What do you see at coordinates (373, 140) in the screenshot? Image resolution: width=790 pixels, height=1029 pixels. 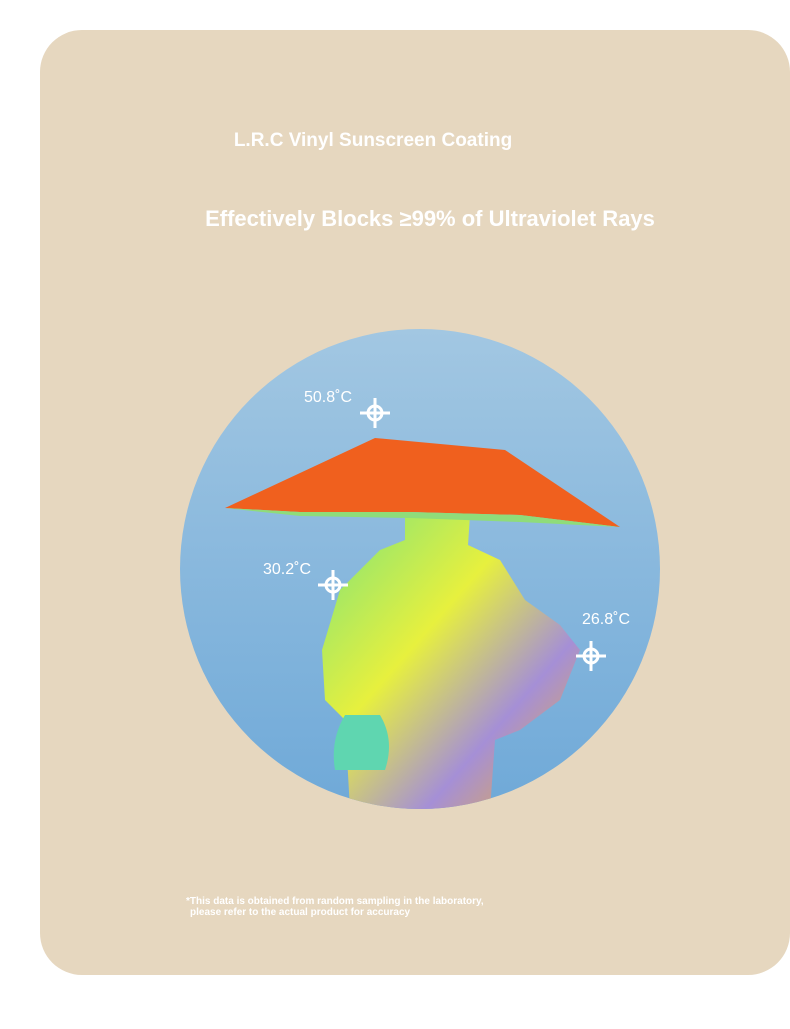 I see `title: L.R.C Vinyl Sunscreen Coating` at bounding box center [373, 140].